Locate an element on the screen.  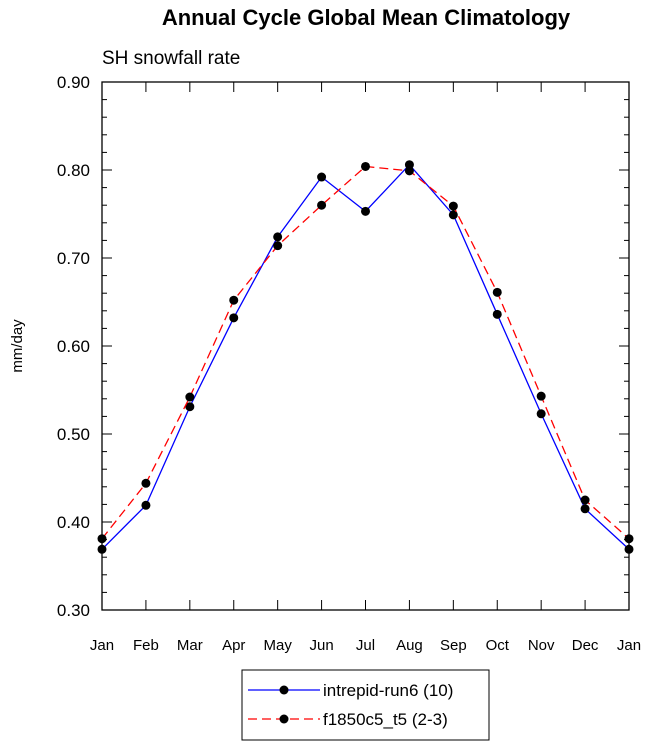
legend-label: intrepid-run6 (10) is located at coordinates (388, 690).